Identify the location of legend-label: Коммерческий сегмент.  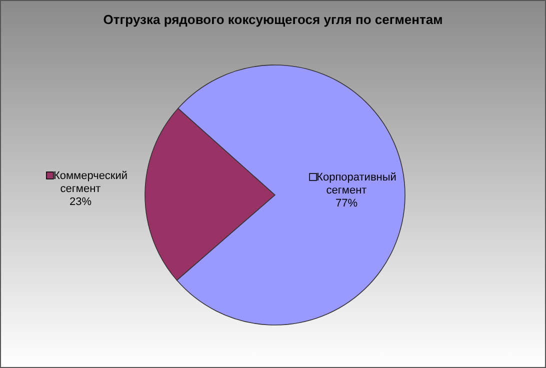
(90, 182).